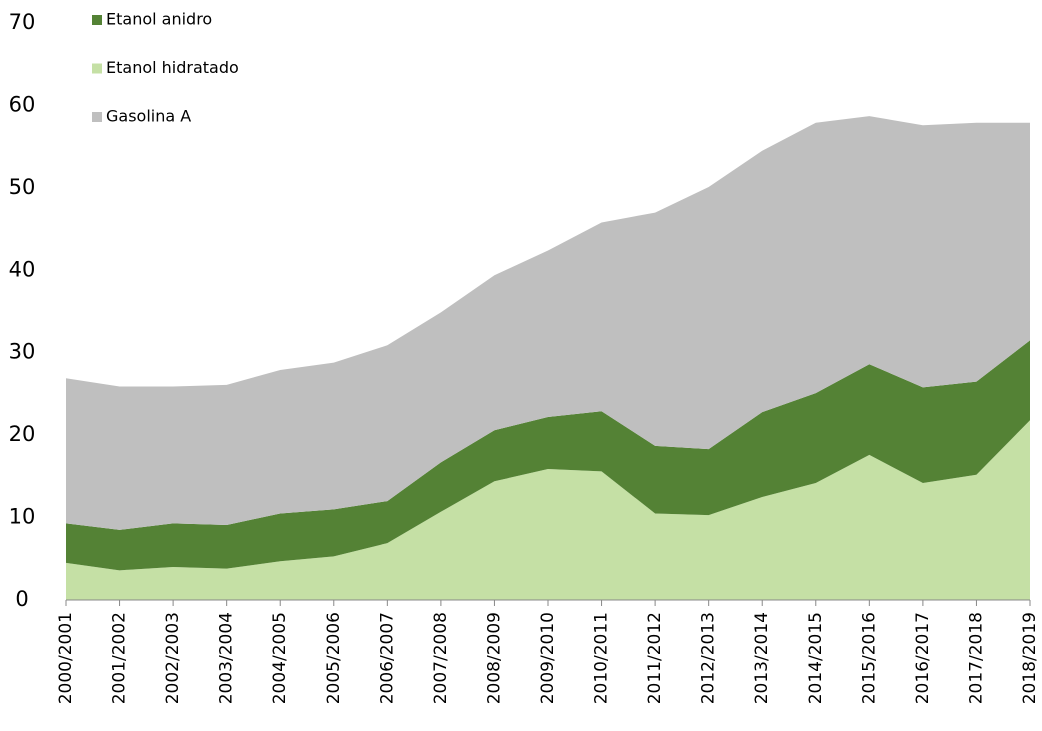 This screenshot has height=731, width=1042. I want to click on x-tick-label: 2010/2011, so click(602, 658).